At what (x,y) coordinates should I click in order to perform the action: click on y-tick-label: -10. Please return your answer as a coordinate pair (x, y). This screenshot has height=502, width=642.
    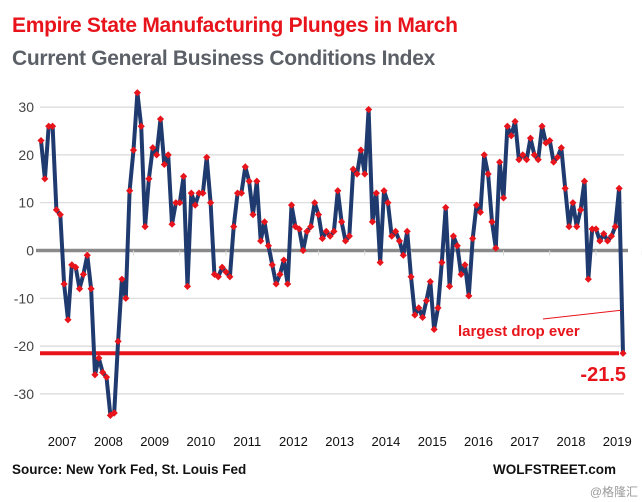
    Looking at the image, I should click on (24, 298).